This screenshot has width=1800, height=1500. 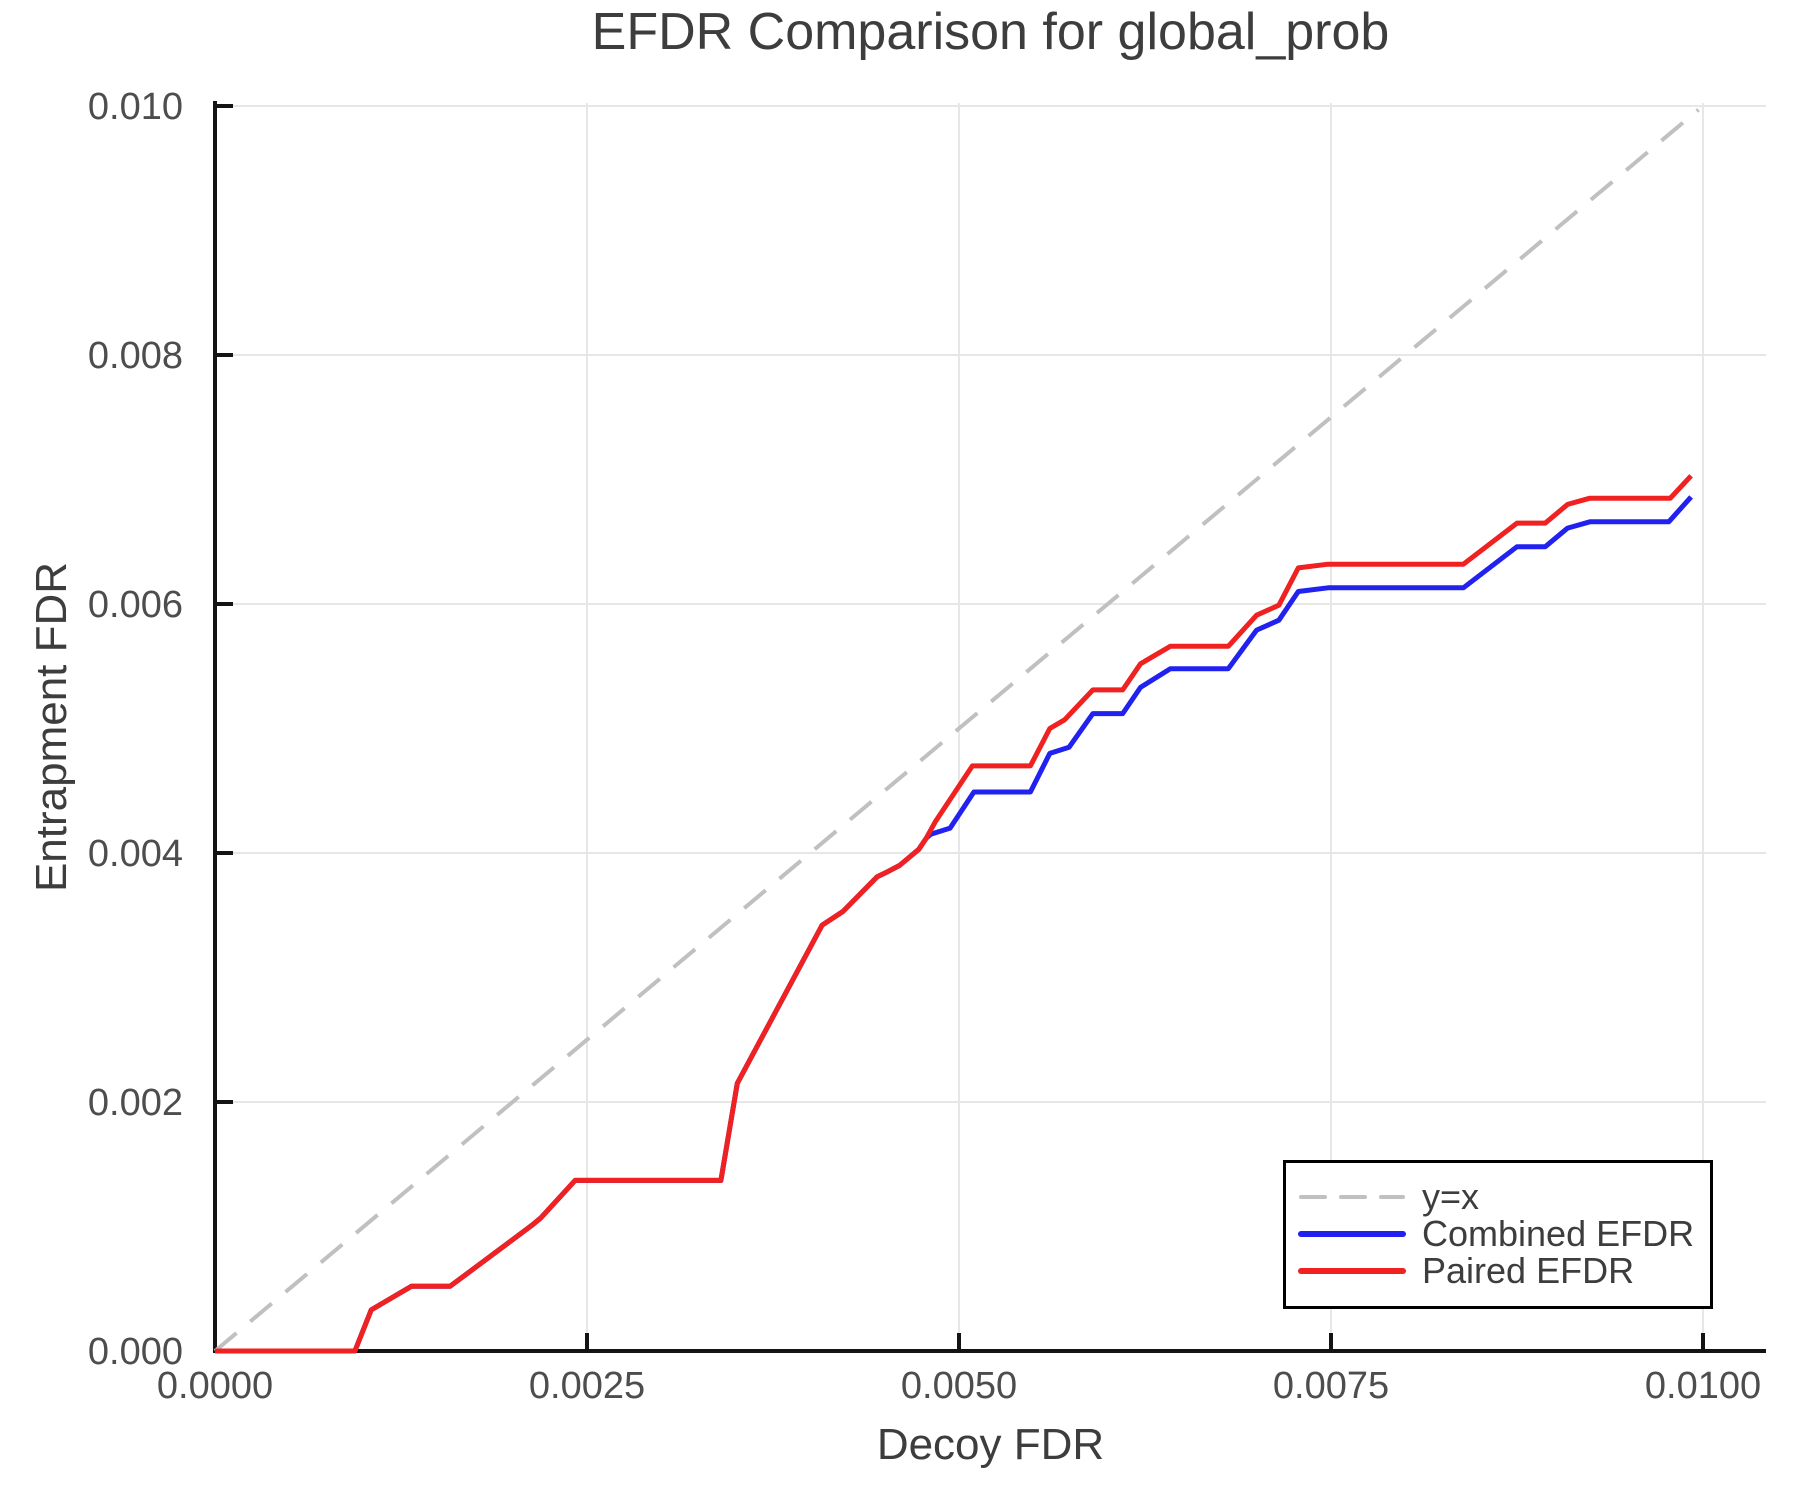 I want to click on legend-item: y=x, so click(x=1504, y=1196).